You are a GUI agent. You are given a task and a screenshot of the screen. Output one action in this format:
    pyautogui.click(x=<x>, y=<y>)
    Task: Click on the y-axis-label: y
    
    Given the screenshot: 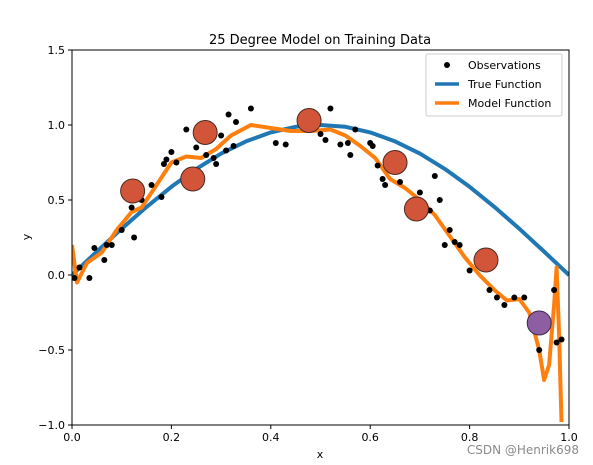 What is the action you would take?
    pyautogui.click(x=26, y=236)
    